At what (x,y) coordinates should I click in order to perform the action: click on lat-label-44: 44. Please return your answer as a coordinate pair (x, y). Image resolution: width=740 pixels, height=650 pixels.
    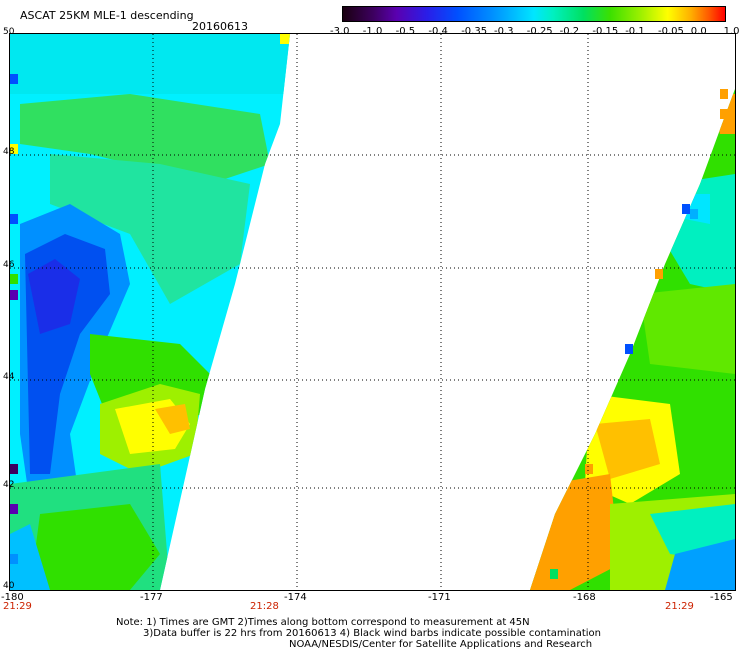
    Looking at the image, I should click on (9, 377).